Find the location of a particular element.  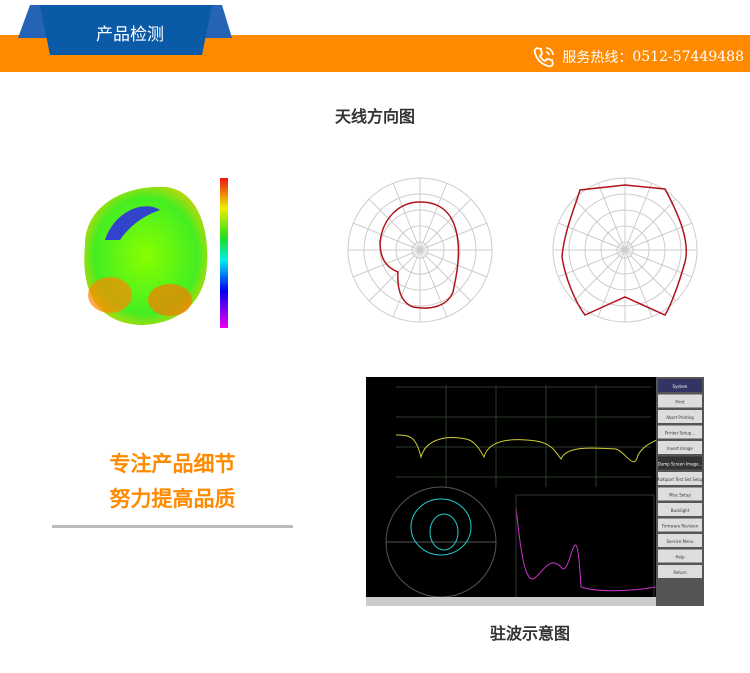

vna-menu-label: Abort Printing is located at coordinates (680, 417).